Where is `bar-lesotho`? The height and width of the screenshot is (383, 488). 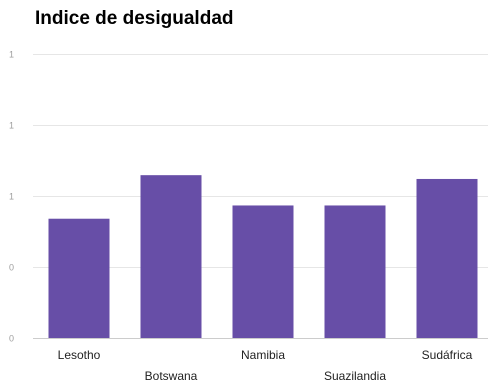
bar-lesotho is located at coordinates (79, 278).